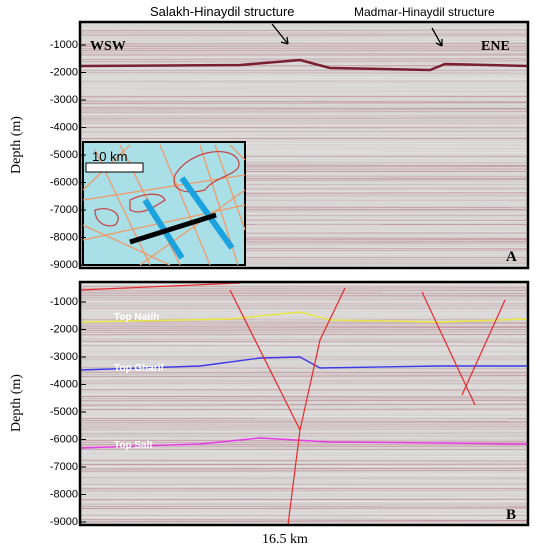 The height and width of the screenshot is (550, 538). Describe the element at coordinates (495, 46) in the screenshot. I see `direction-label: ENE` at that location.